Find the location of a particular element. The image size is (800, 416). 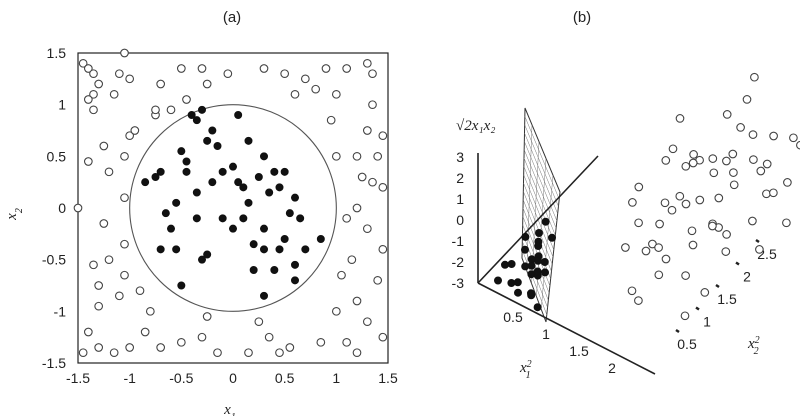

panel-a-label: (a) is located at coordinates (232, 17).